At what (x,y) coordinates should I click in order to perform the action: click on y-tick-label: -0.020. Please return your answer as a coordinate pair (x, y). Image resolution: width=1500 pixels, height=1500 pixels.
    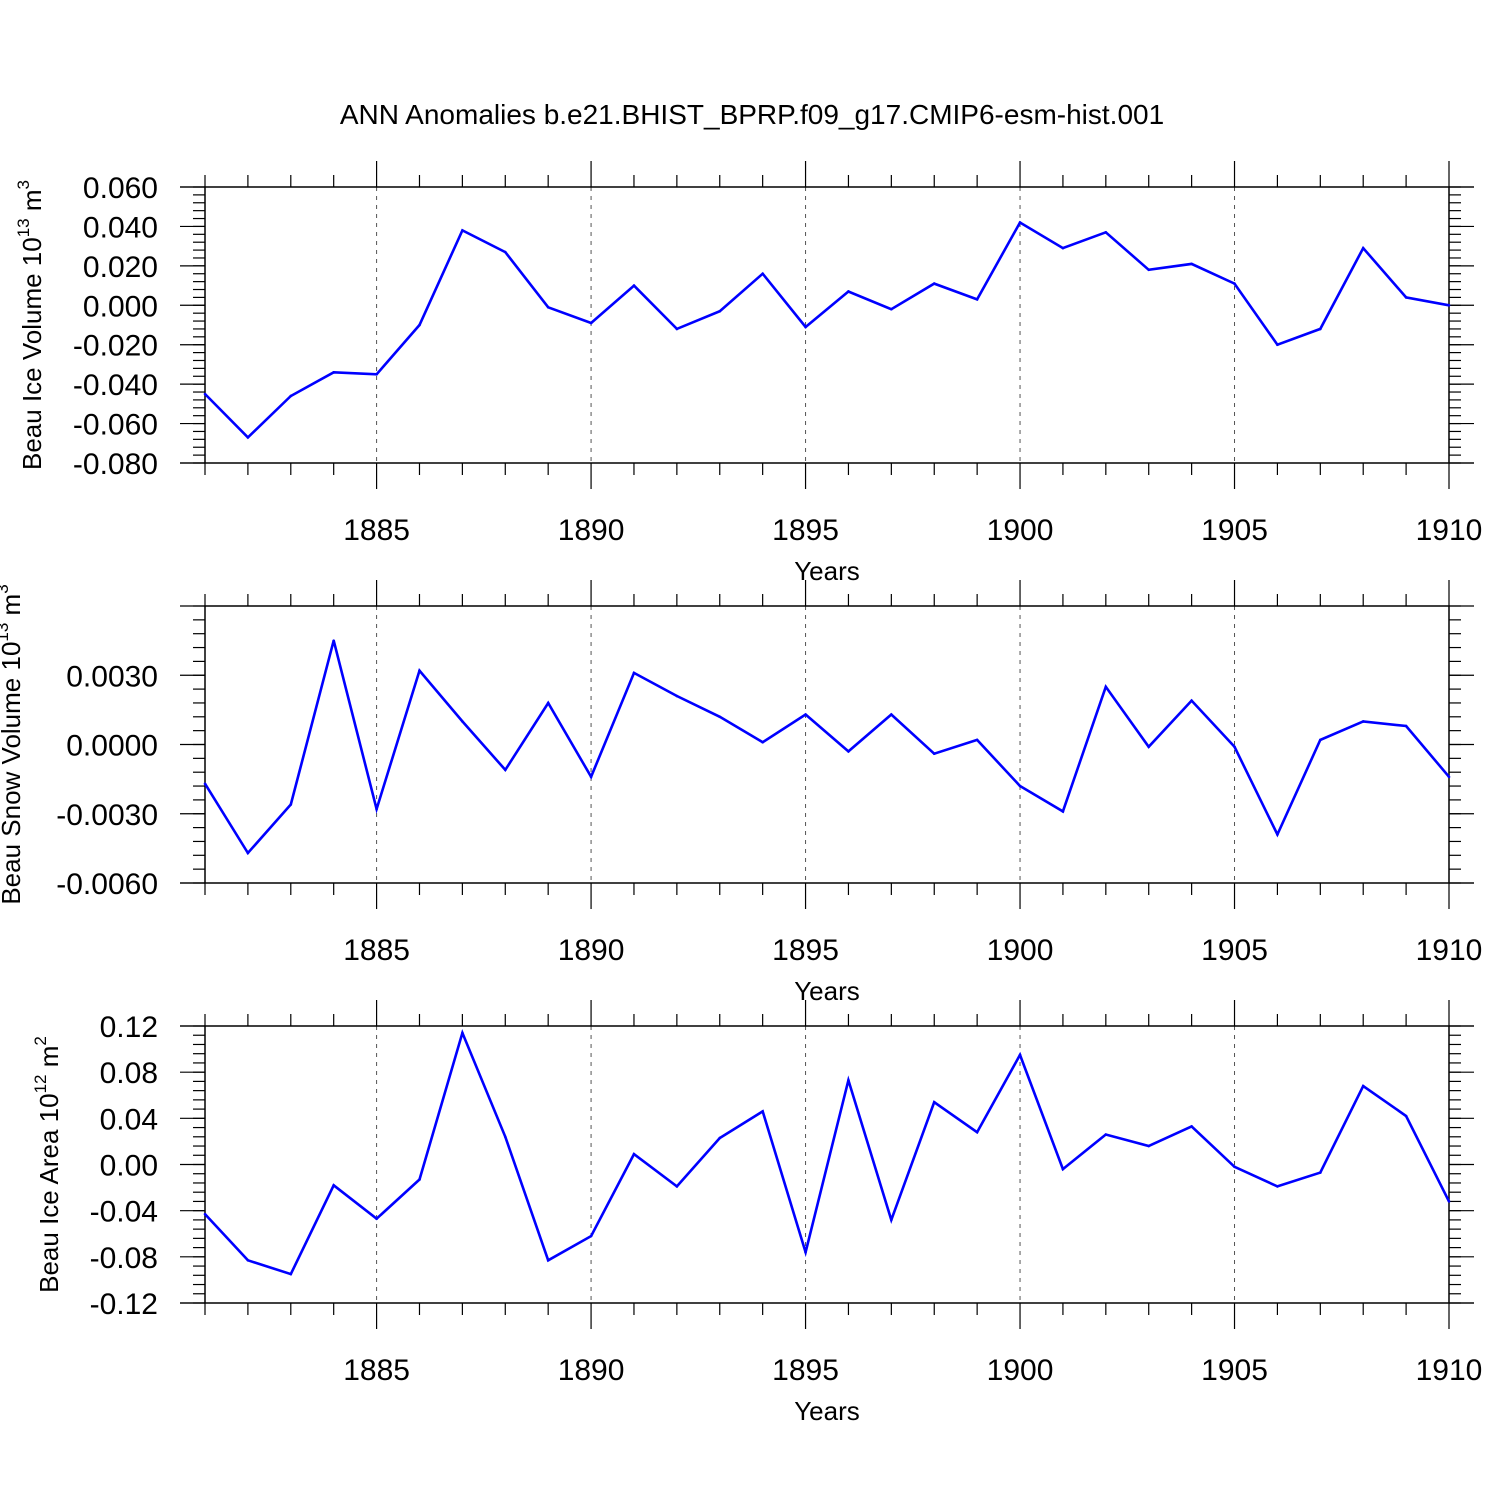
    Looking at the image, I should click on (115, 346).